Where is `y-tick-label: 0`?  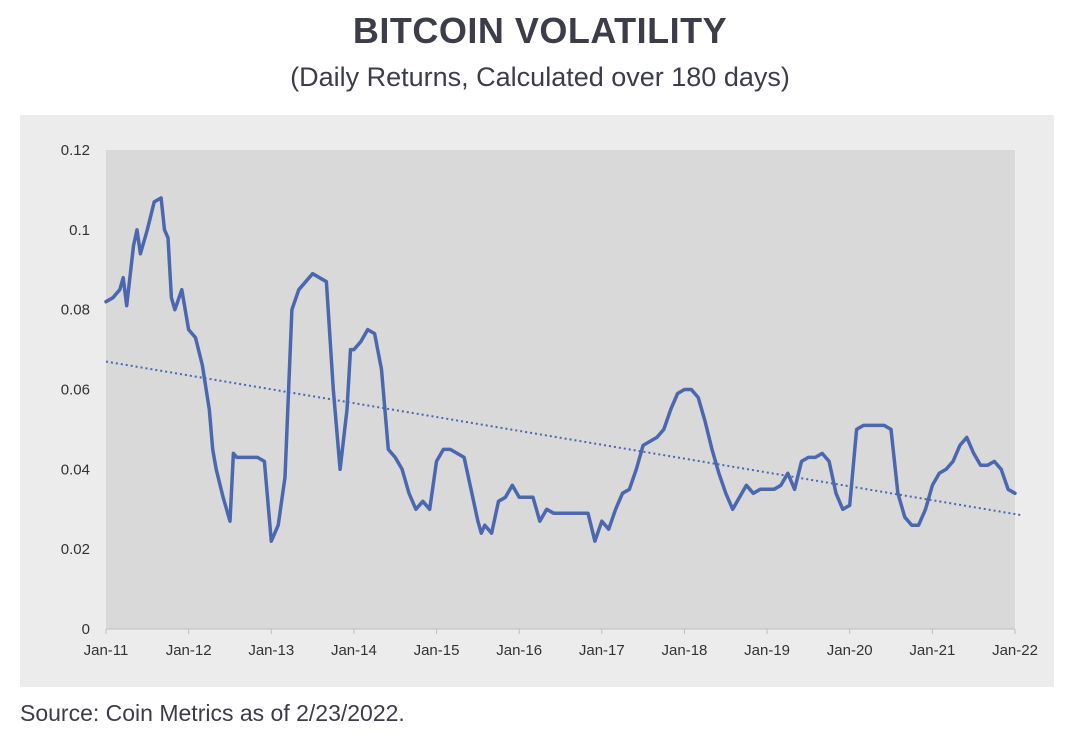 y-tick-label: 0 is located at coordinates (86, 629).